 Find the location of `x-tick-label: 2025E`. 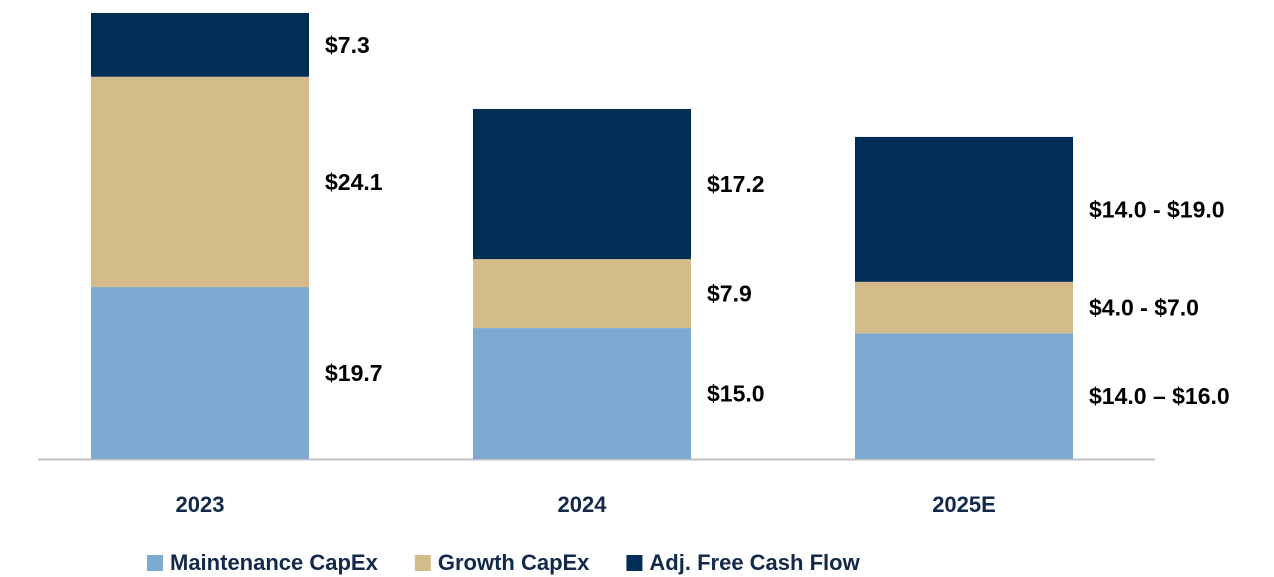

x-tick-label: 2025E is located at coordinates (964, 504).